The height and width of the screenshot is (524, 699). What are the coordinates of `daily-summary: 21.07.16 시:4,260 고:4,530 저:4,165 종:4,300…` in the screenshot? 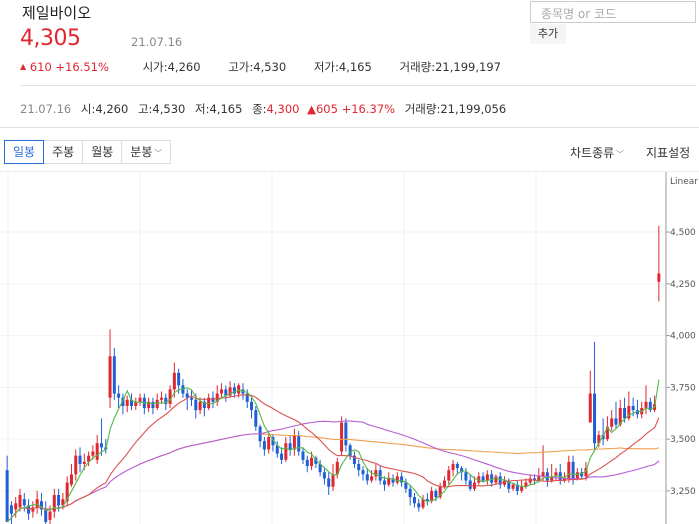 It's located at (263, 109).